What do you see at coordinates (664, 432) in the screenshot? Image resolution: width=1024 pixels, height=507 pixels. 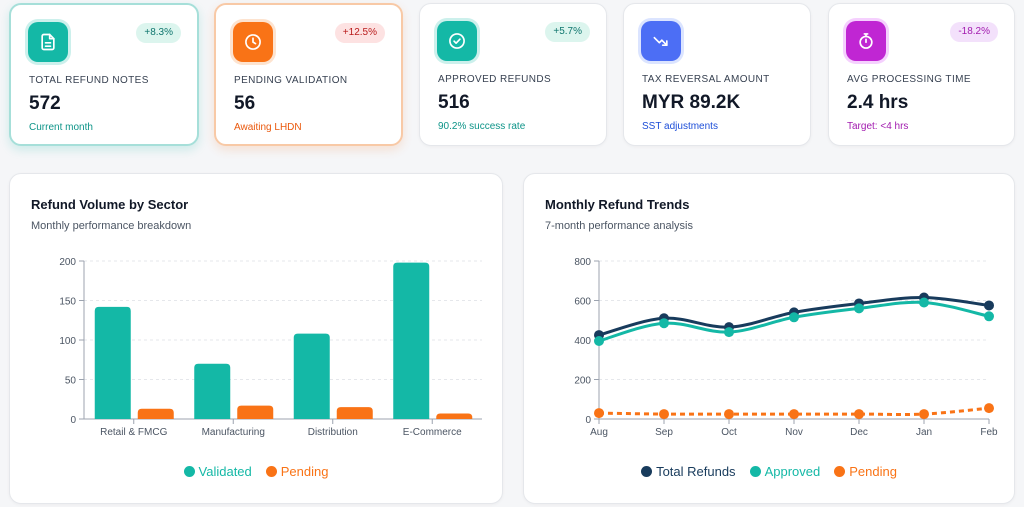 I see `x-tick-label: Sep` at bounding box center [664, 432].